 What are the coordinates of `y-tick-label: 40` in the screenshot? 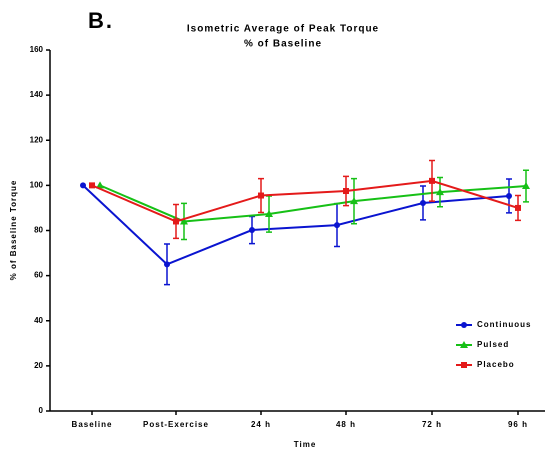 It's located at (38, 320).